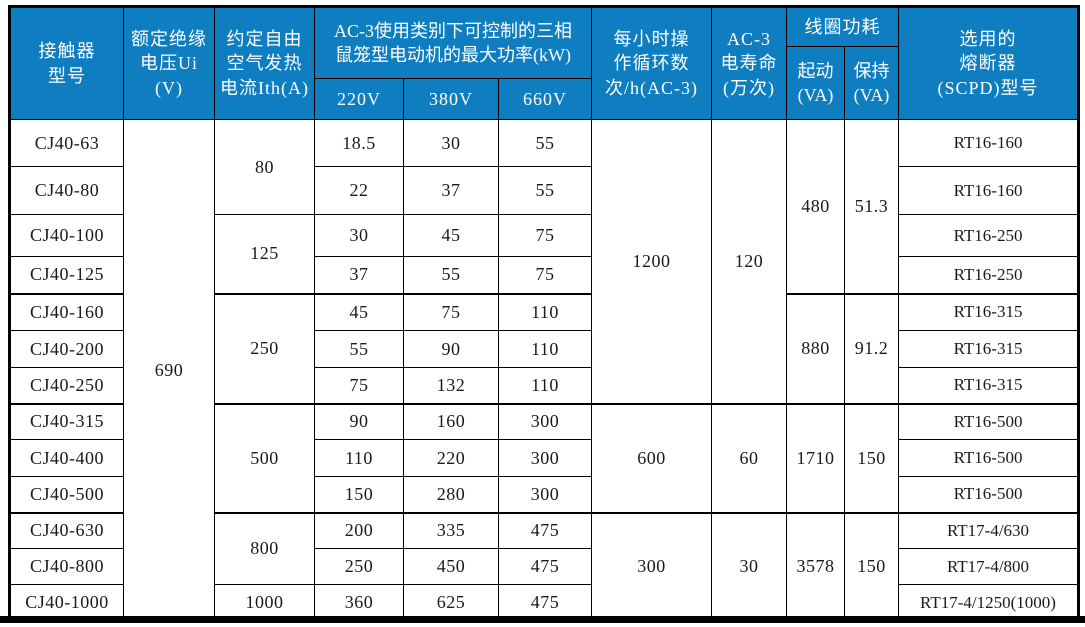  What do you see at coordinates (451, 99) in the screenshot?
I see `header-380v: 380V` at bounding box center [451, 99].